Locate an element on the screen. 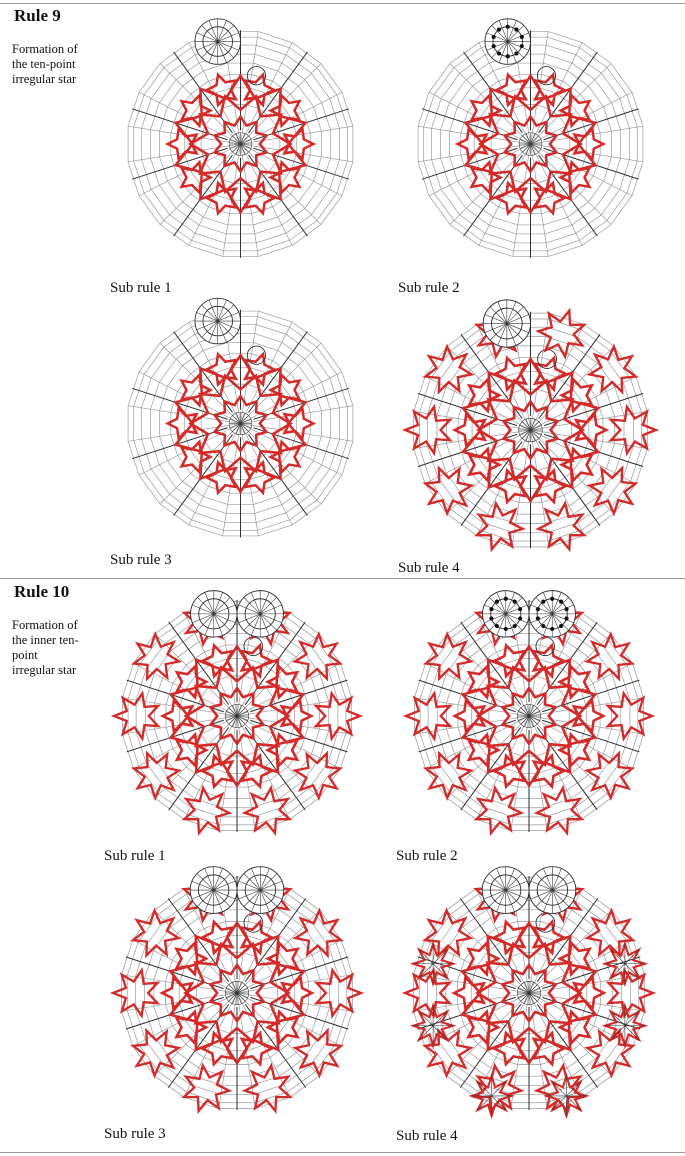 This screenshot has width=685, height=1156. construction-circle is located at coordinates (256, 76).